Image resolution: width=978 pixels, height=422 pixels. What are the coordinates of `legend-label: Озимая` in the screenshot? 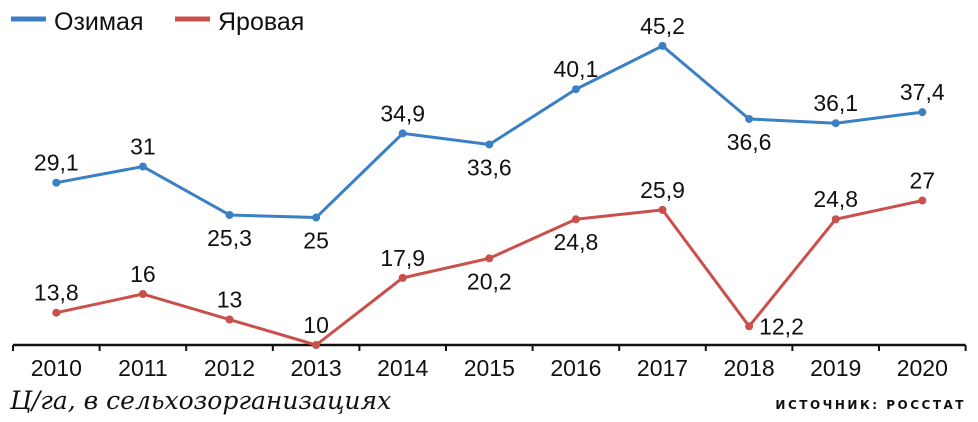 It's located at (99, 22).